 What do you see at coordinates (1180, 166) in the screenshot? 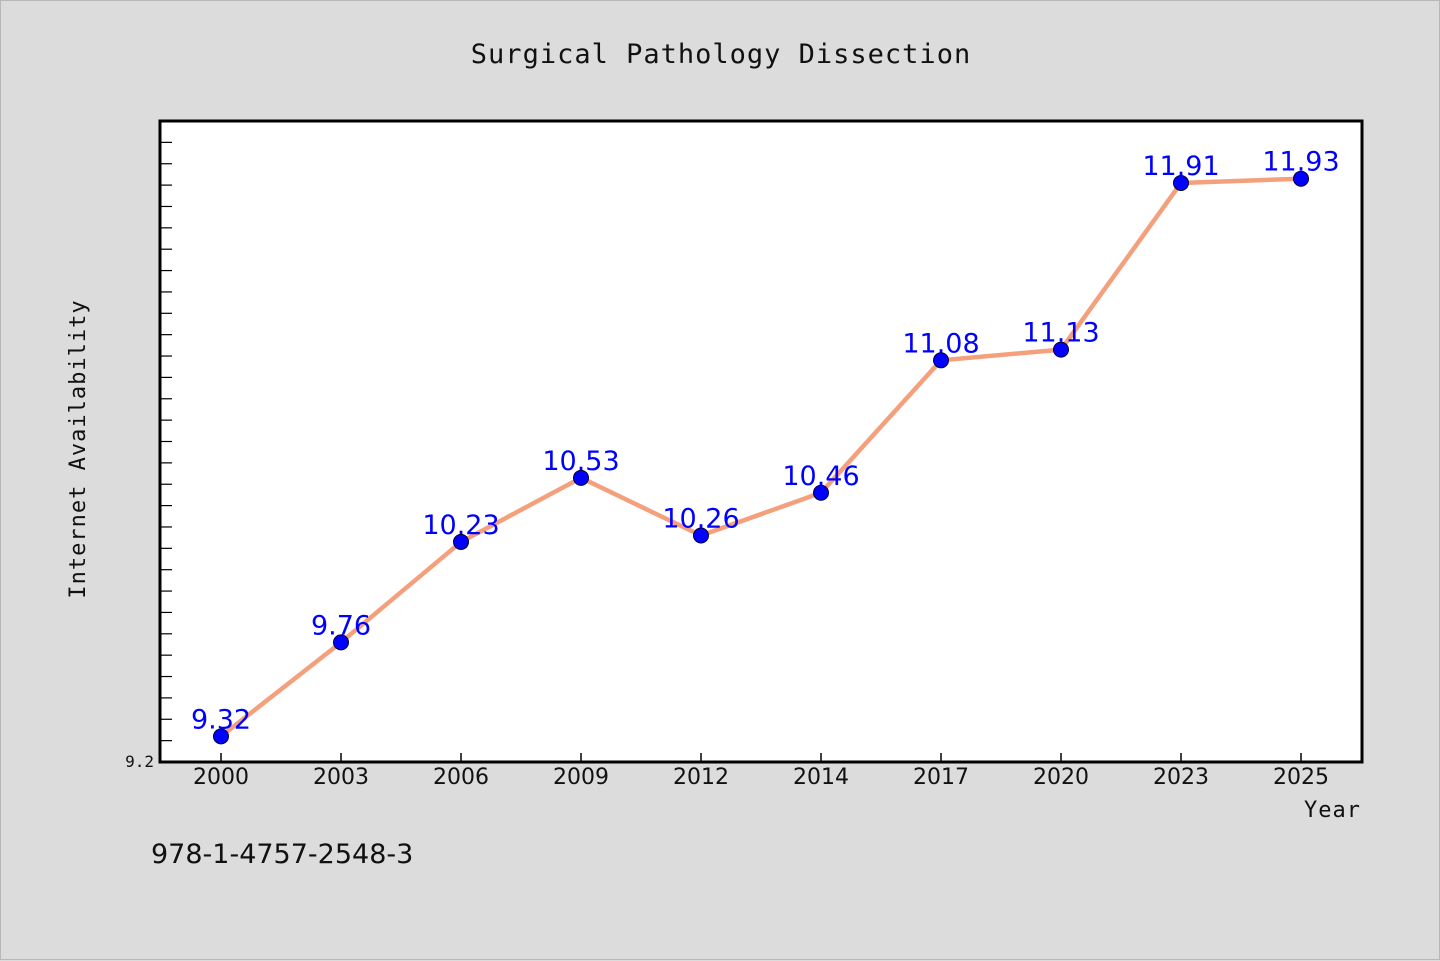
I see `data-label: 11.91` at bounding box center [1180, 166].